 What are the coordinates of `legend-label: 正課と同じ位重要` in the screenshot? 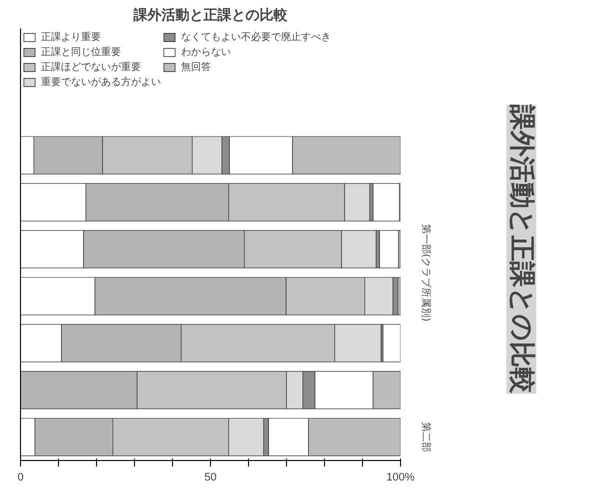 It's located at (81, 52).